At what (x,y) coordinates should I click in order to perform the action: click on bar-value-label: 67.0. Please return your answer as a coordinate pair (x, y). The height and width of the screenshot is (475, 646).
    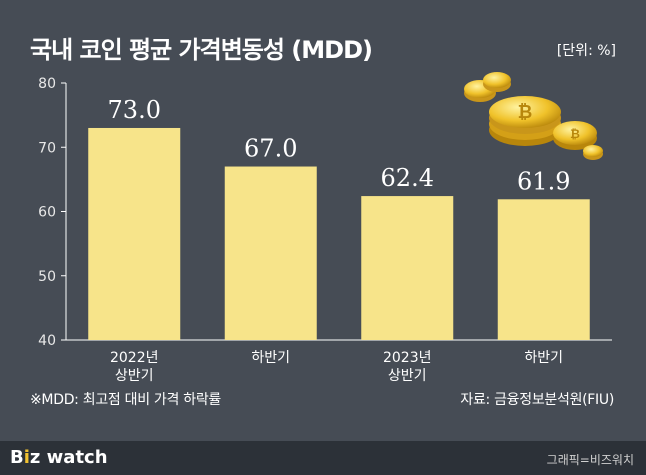
    Looking at the image, I should click on (270, 149).